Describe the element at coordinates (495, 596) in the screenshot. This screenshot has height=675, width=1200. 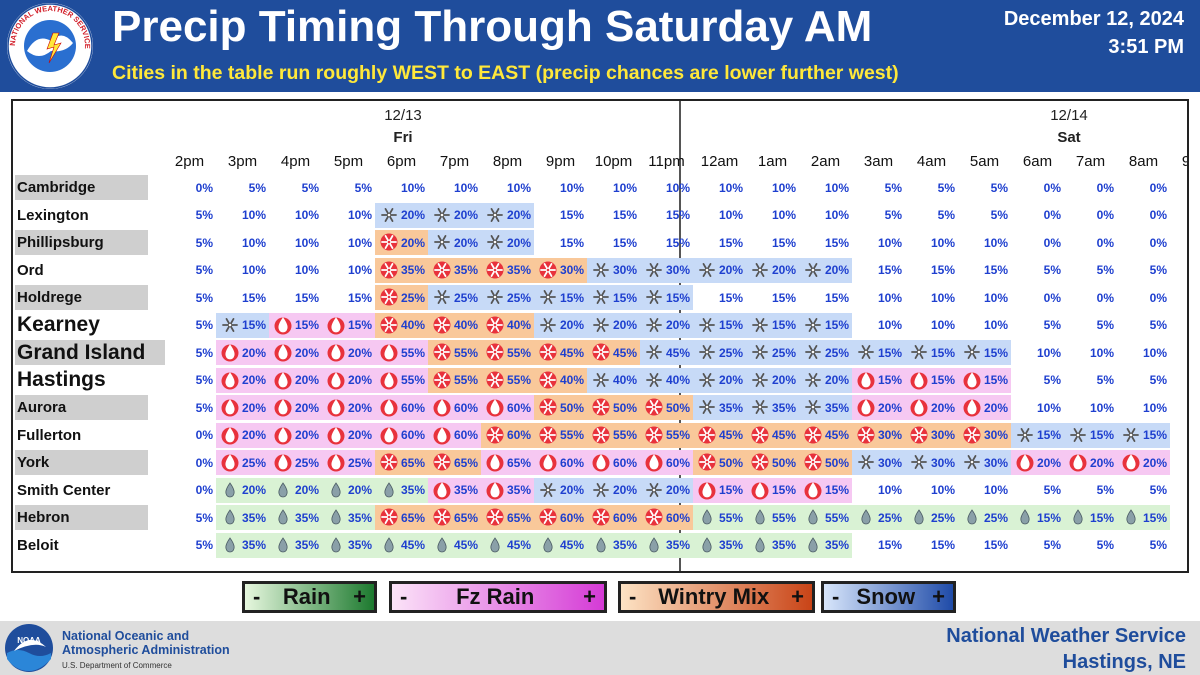
I see `legend-label: Fz Rain` at that location.